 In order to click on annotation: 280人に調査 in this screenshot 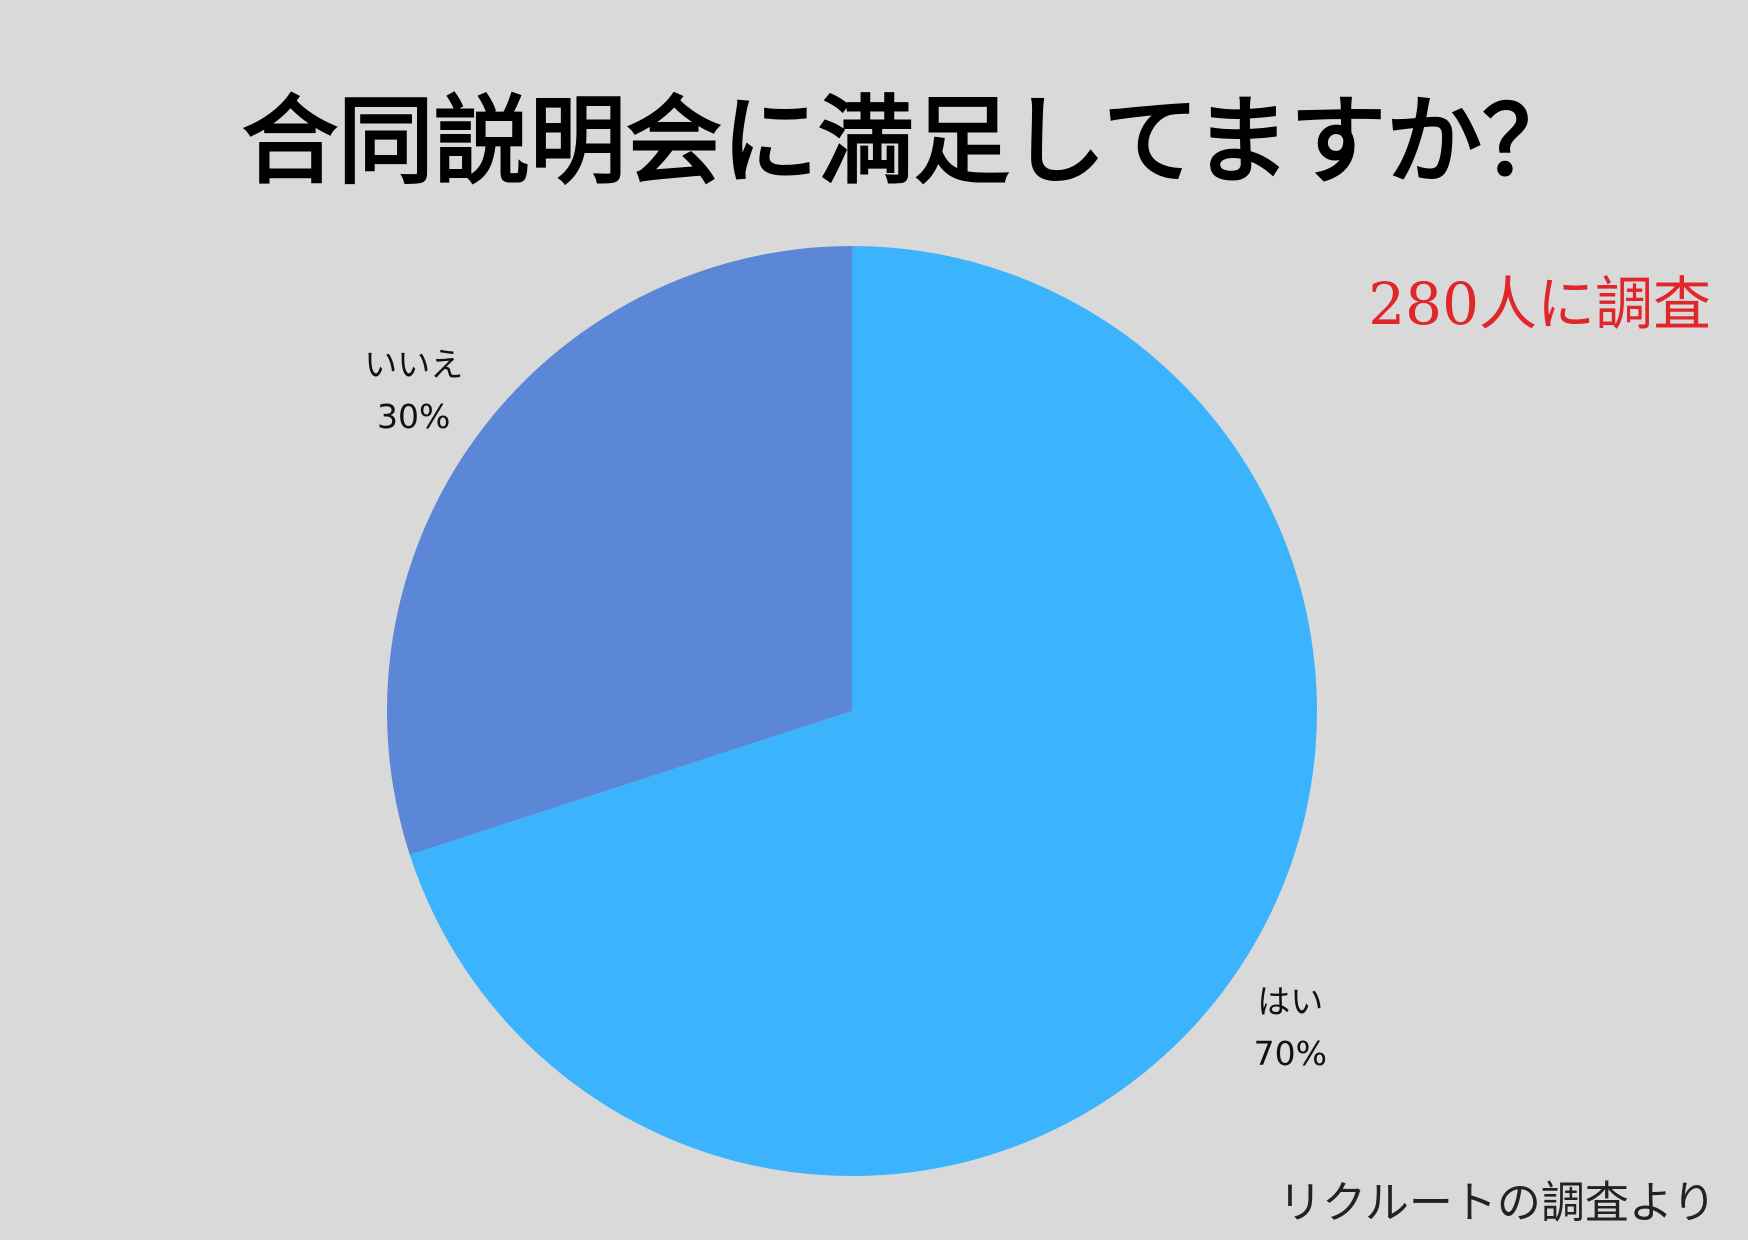, I will do `click(1539, 304)`.